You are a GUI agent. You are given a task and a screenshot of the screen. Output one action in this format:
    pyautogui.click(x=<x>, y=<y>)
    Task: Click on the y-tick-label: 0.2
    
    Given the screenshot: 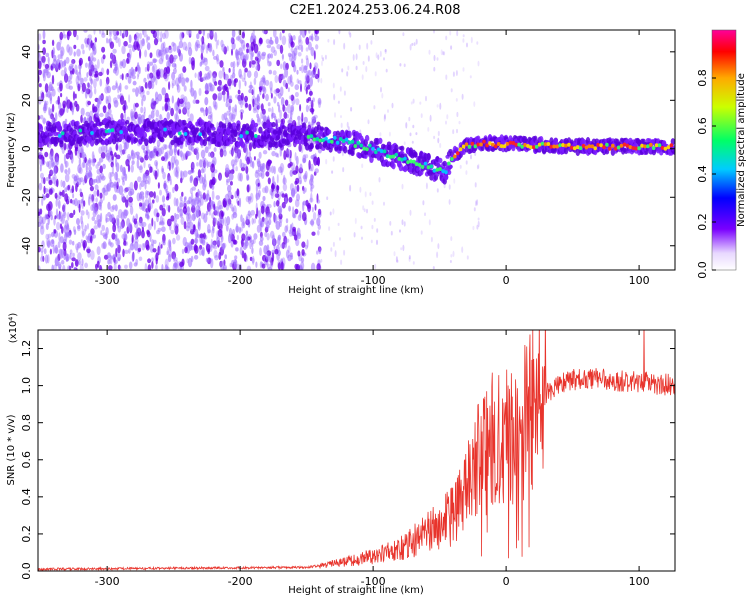 What is the action you would take?
    pyautogui.click(x=26, y=534)
    